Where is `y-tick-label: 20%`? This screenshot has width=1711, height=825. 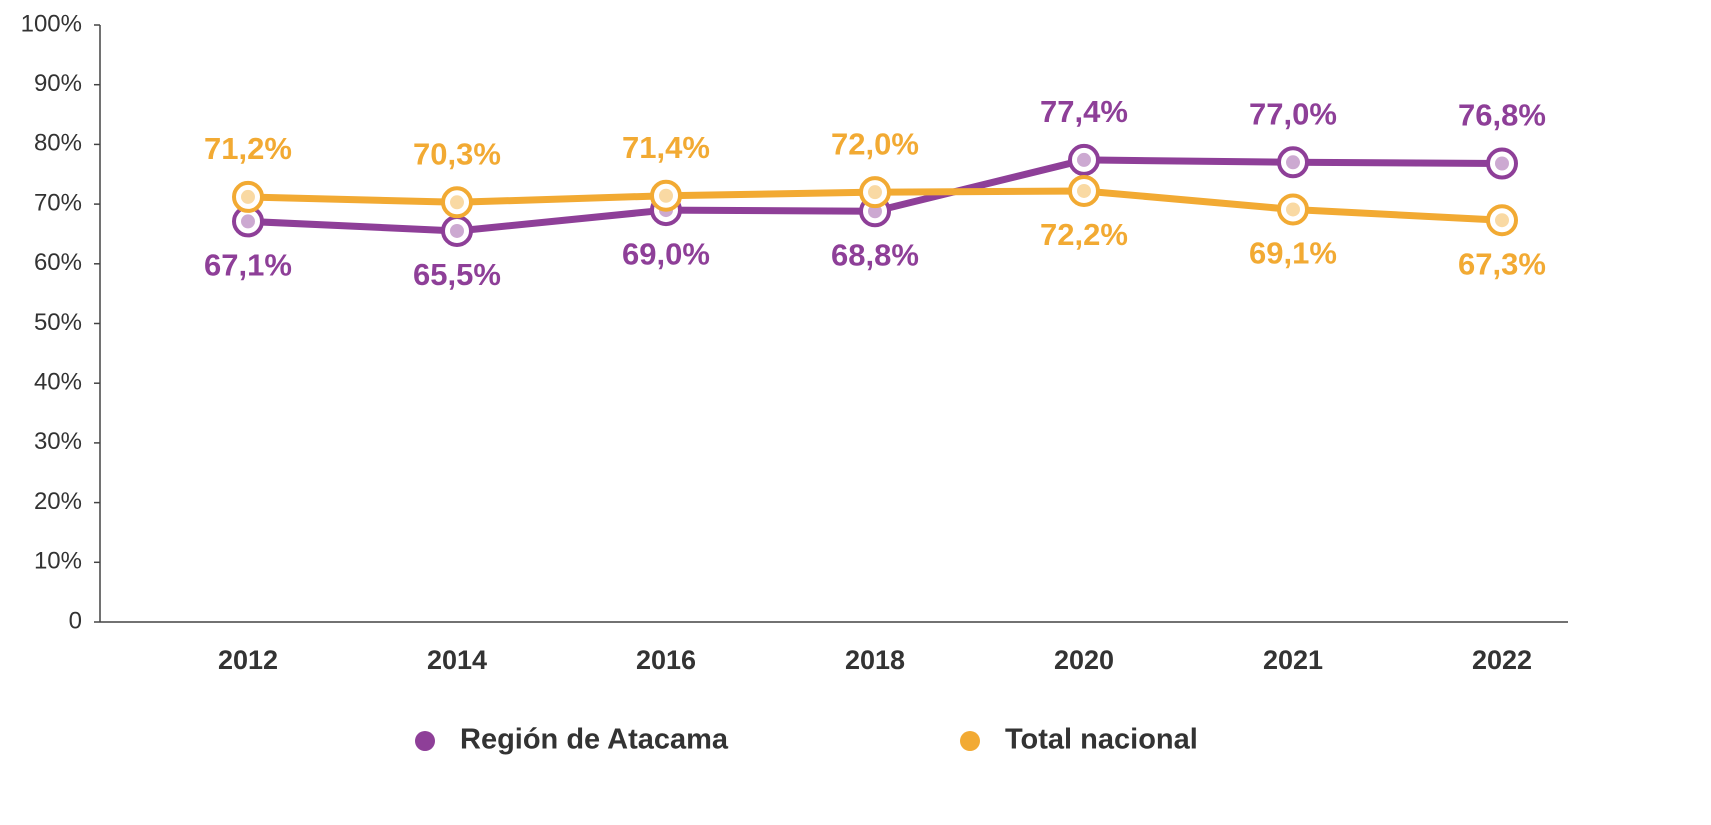 y-tick-label: 20% is located at coordinates (58, 501).